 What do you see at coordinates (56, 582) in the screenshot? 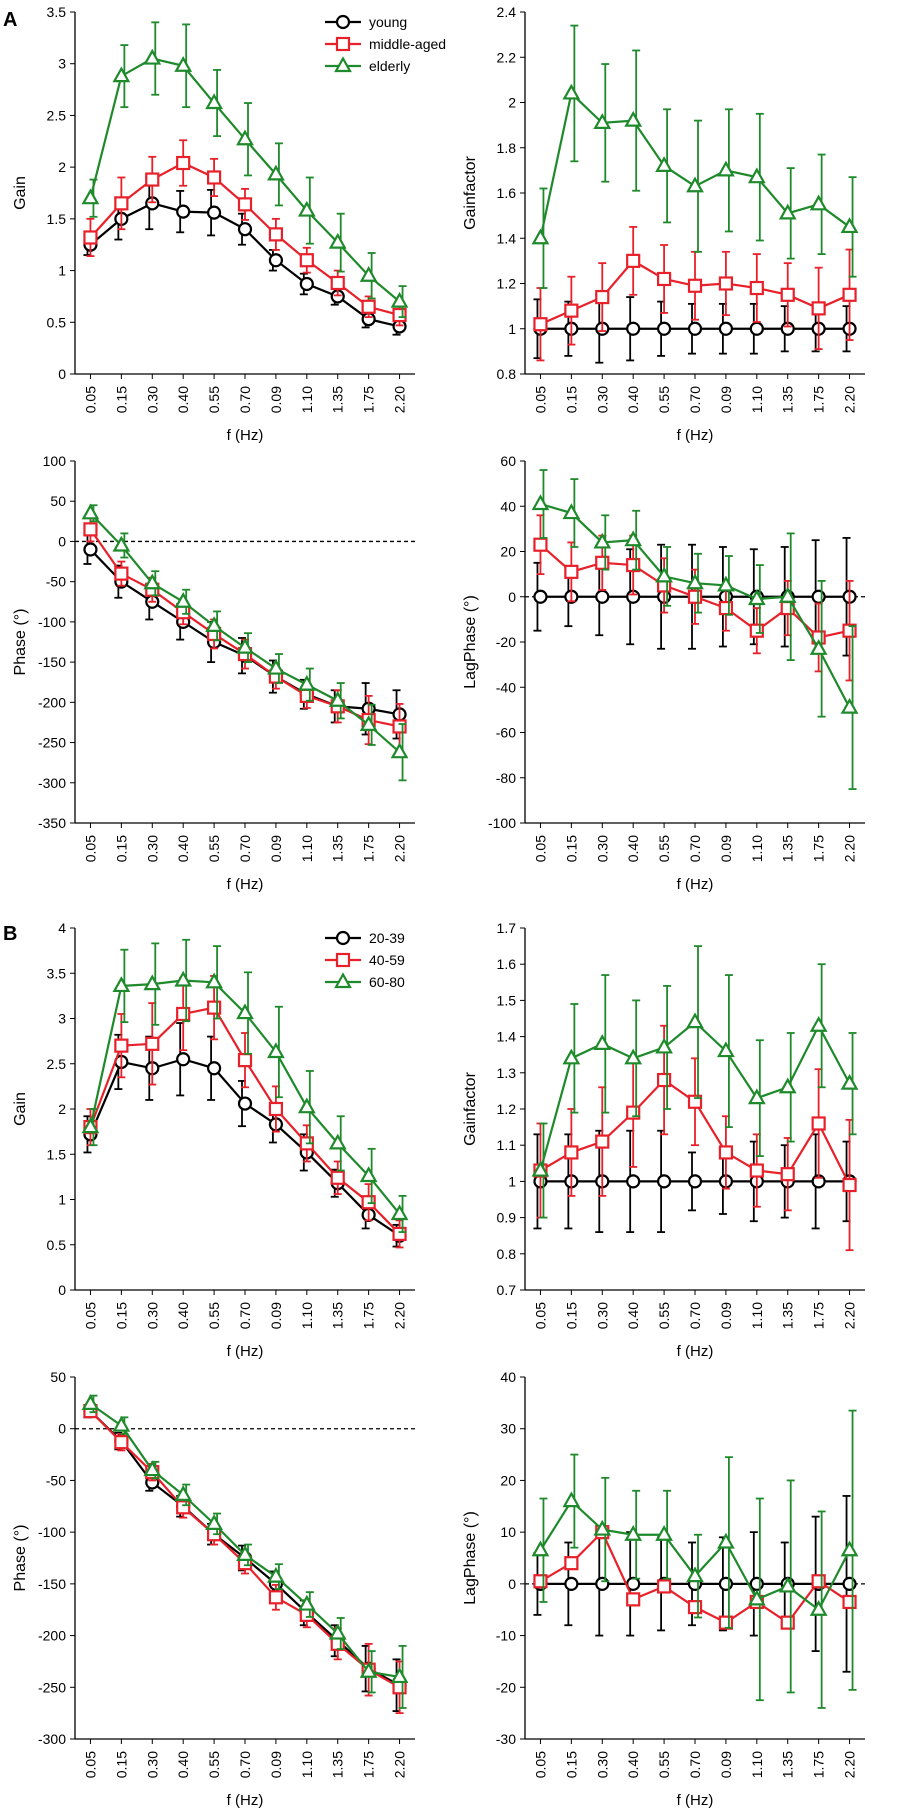
I see `y-tick-label: -50` at bounding box center [56, 582].